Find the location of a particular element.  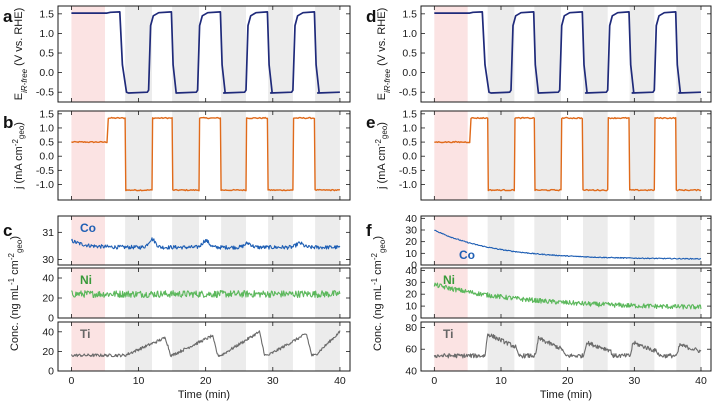

x-tick-label: 10 is located at coordinates (139, 381).